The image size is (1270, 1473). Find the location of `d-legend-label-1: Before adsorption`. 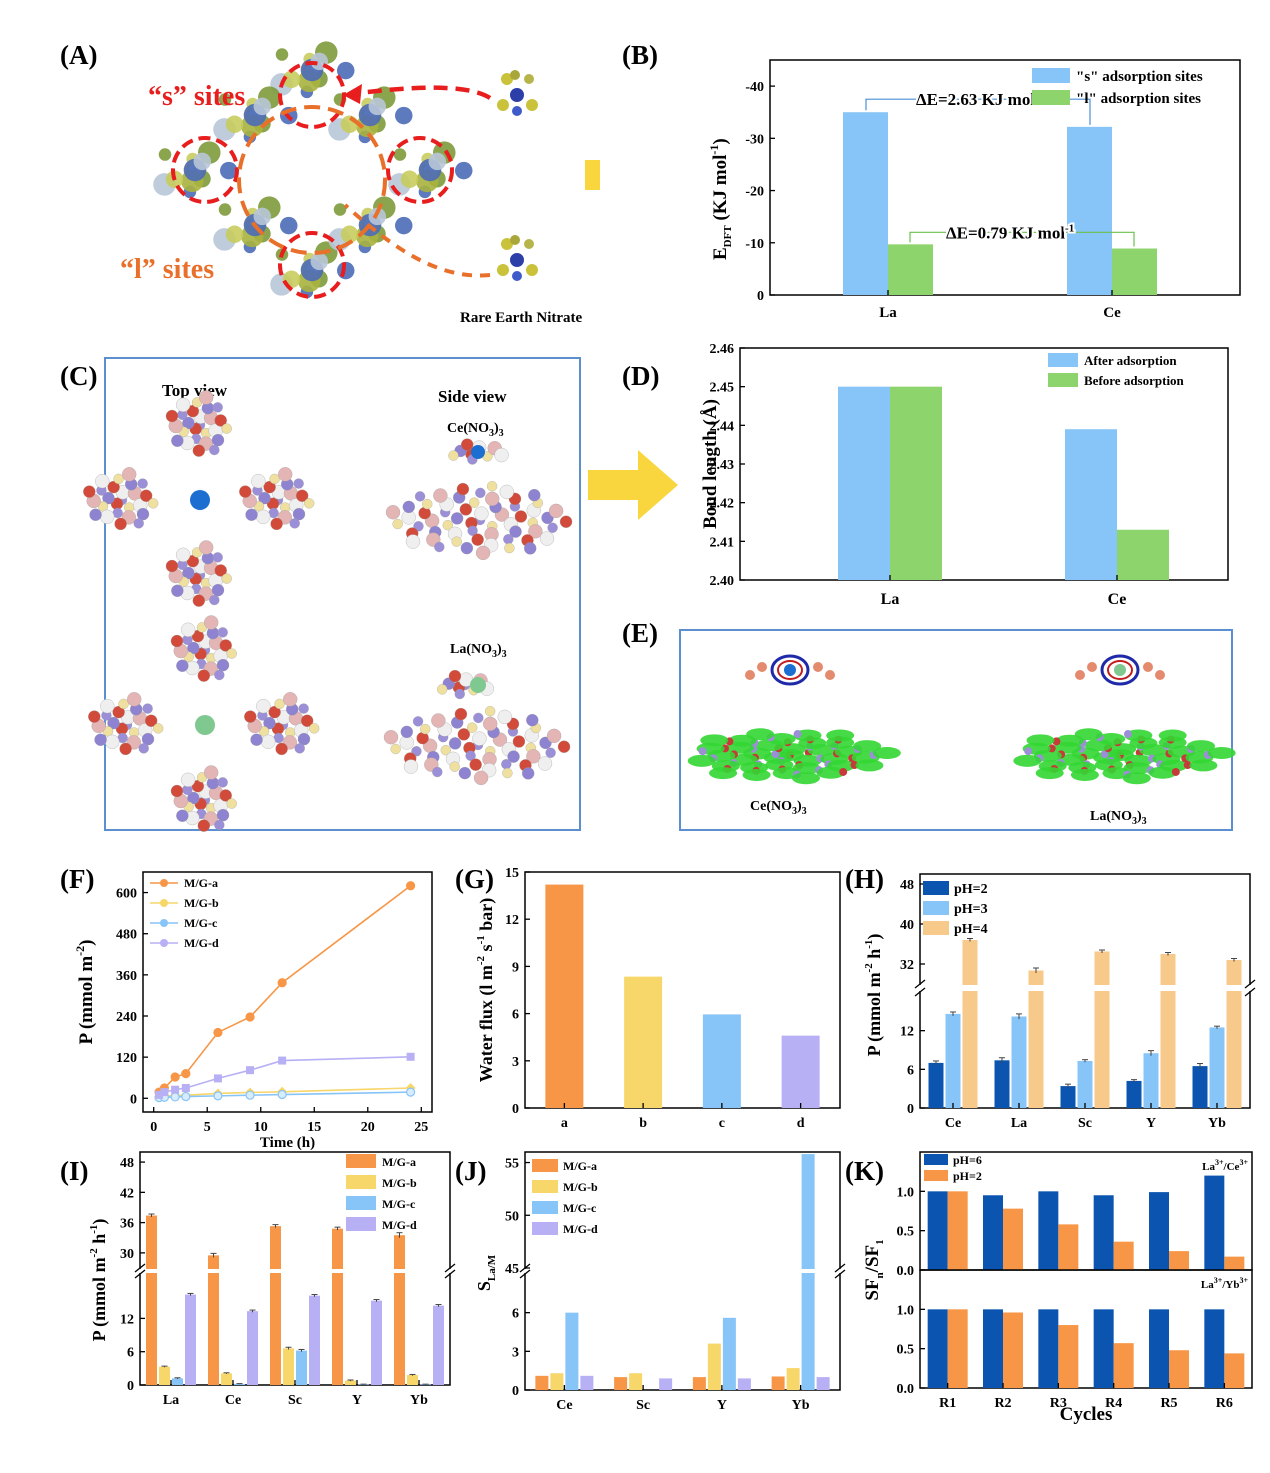

d-legend-label-1: Before adsorption is located at coordinates (1134, 380).